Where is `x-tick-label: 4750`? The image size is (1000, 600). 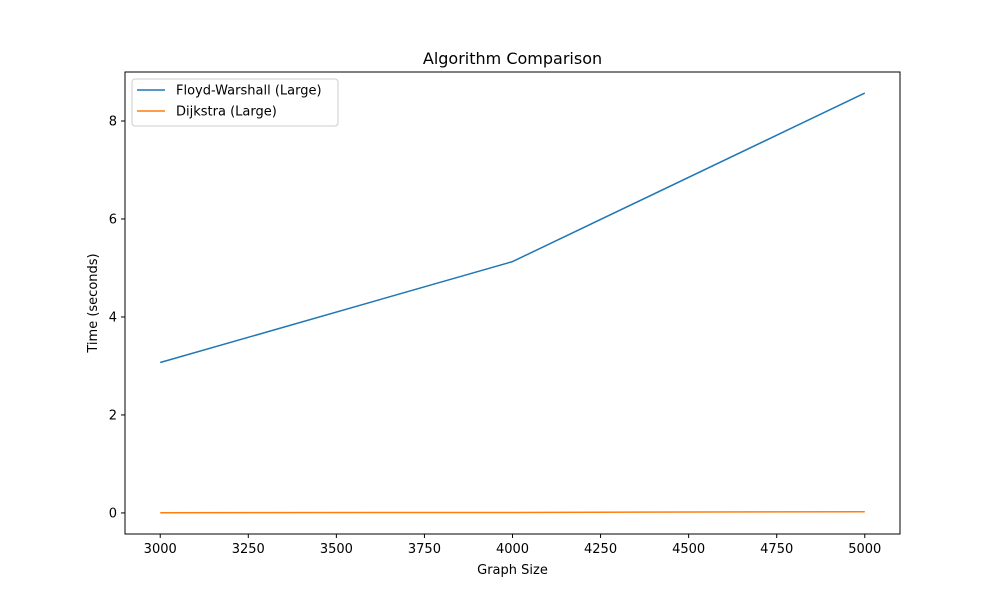
x-tick-label: 4750 is located at coordinates (776, 549).